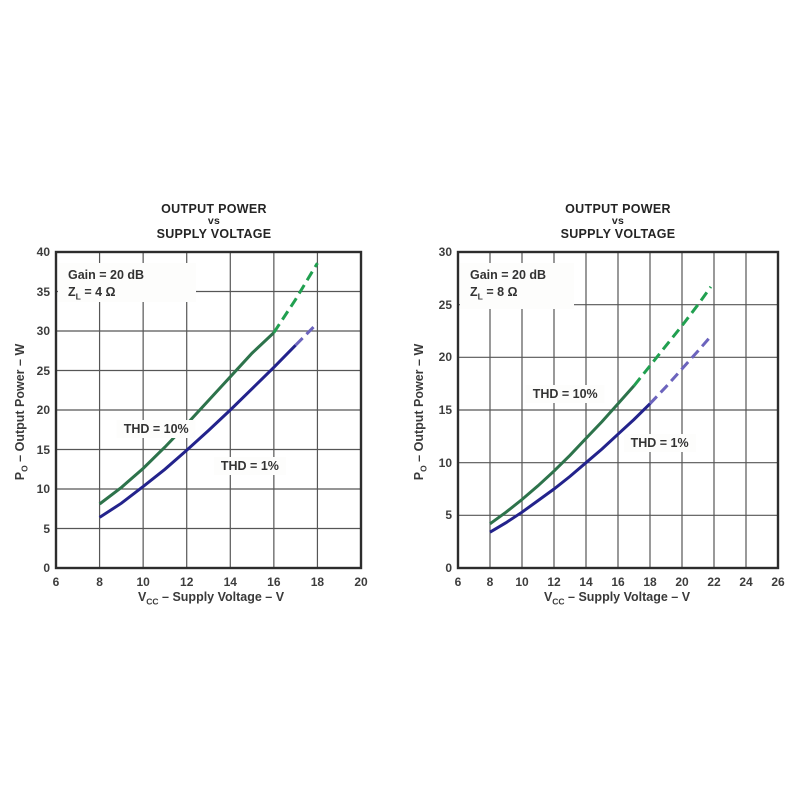  What do you see at coordinates (92, 293) in the screenshot?
I see `load-condition: ZL = 4 Ω` at bounding box center [92, 293].